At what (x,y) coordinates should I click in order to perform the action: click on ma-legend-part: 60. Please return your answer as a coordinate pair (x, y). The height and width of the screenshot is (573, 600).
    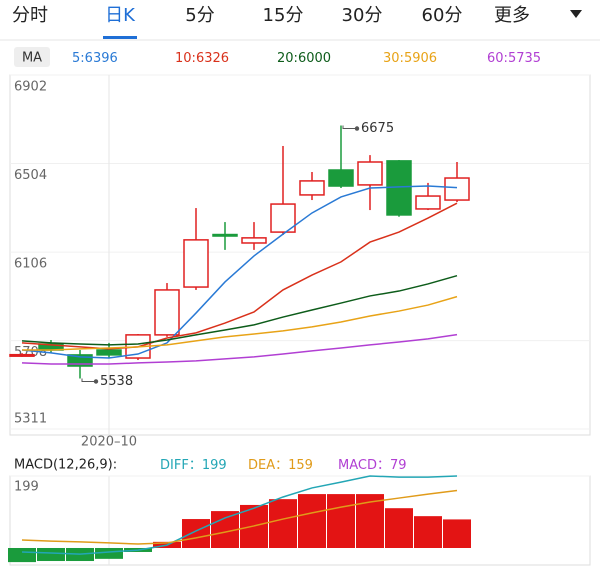
    Looking at the image, I should click on (495, 58).